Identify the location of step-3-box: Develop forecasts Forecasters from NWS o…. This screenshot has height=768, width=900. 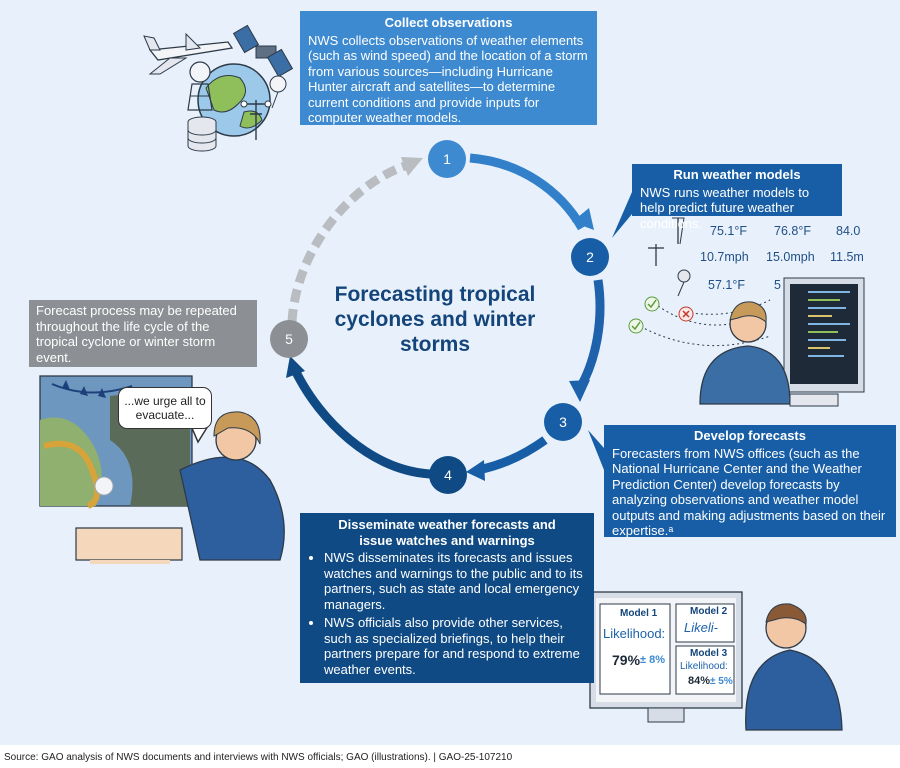
(750, 482).